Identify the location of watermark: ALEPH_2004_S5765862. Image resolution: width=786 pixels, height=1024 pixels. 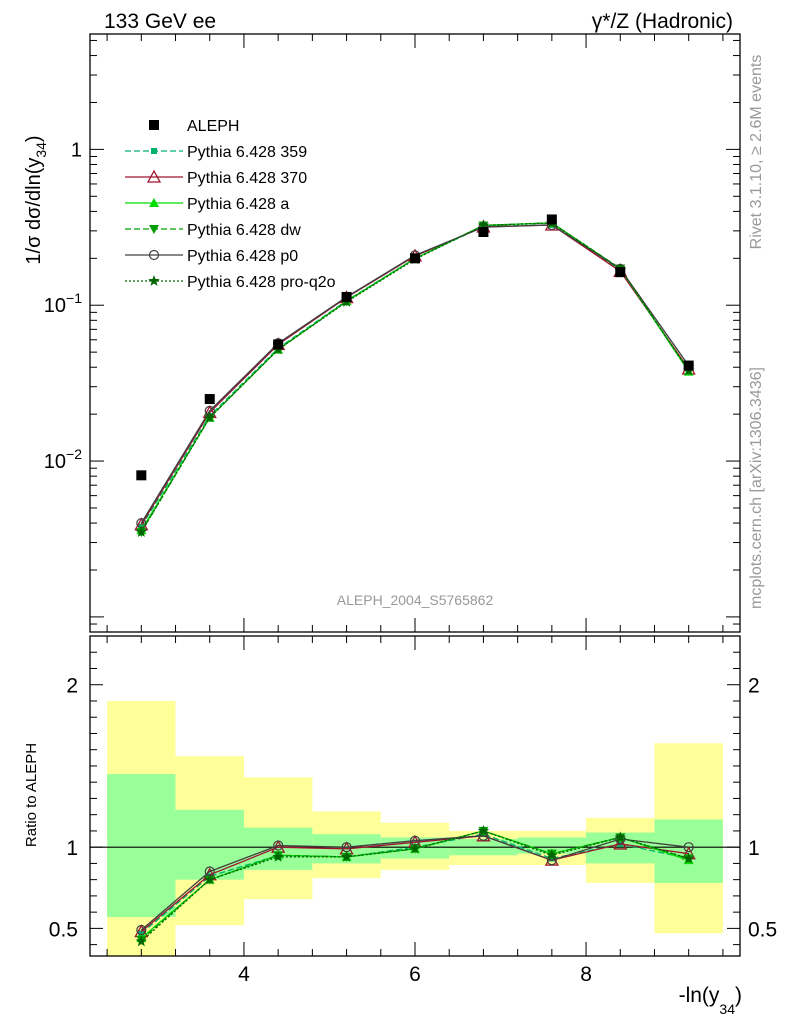
(415, 600).